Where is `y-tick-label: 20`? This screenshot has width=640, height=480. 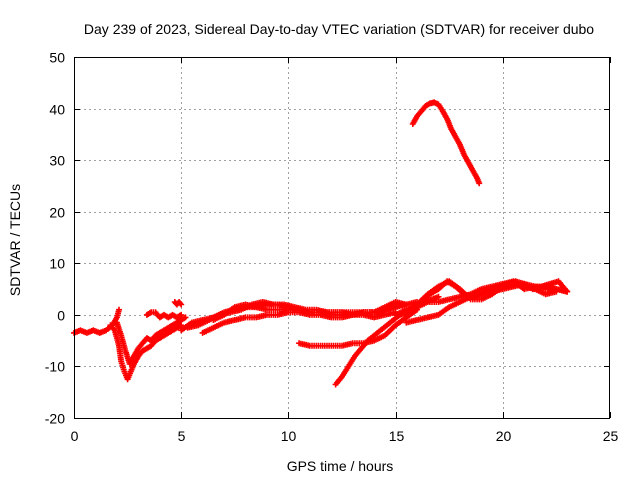 y-tick-label: 20 is located at coordinates (57, 213).